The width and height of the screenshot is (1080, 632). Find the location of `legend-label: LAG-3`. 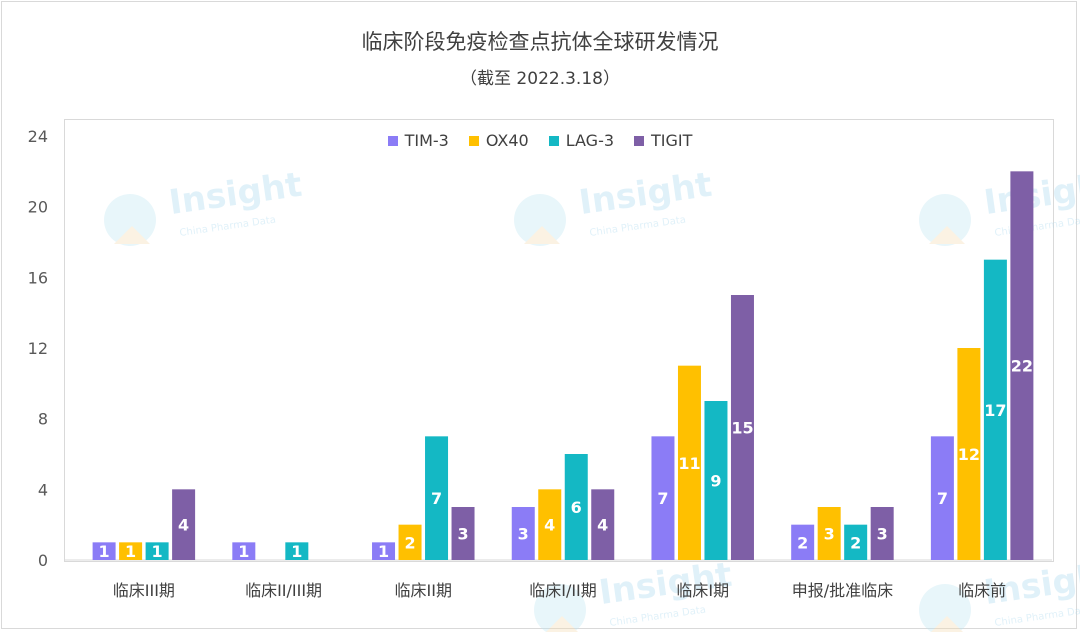

legend-label: LAG-3 is located at coordinates (590, 140).